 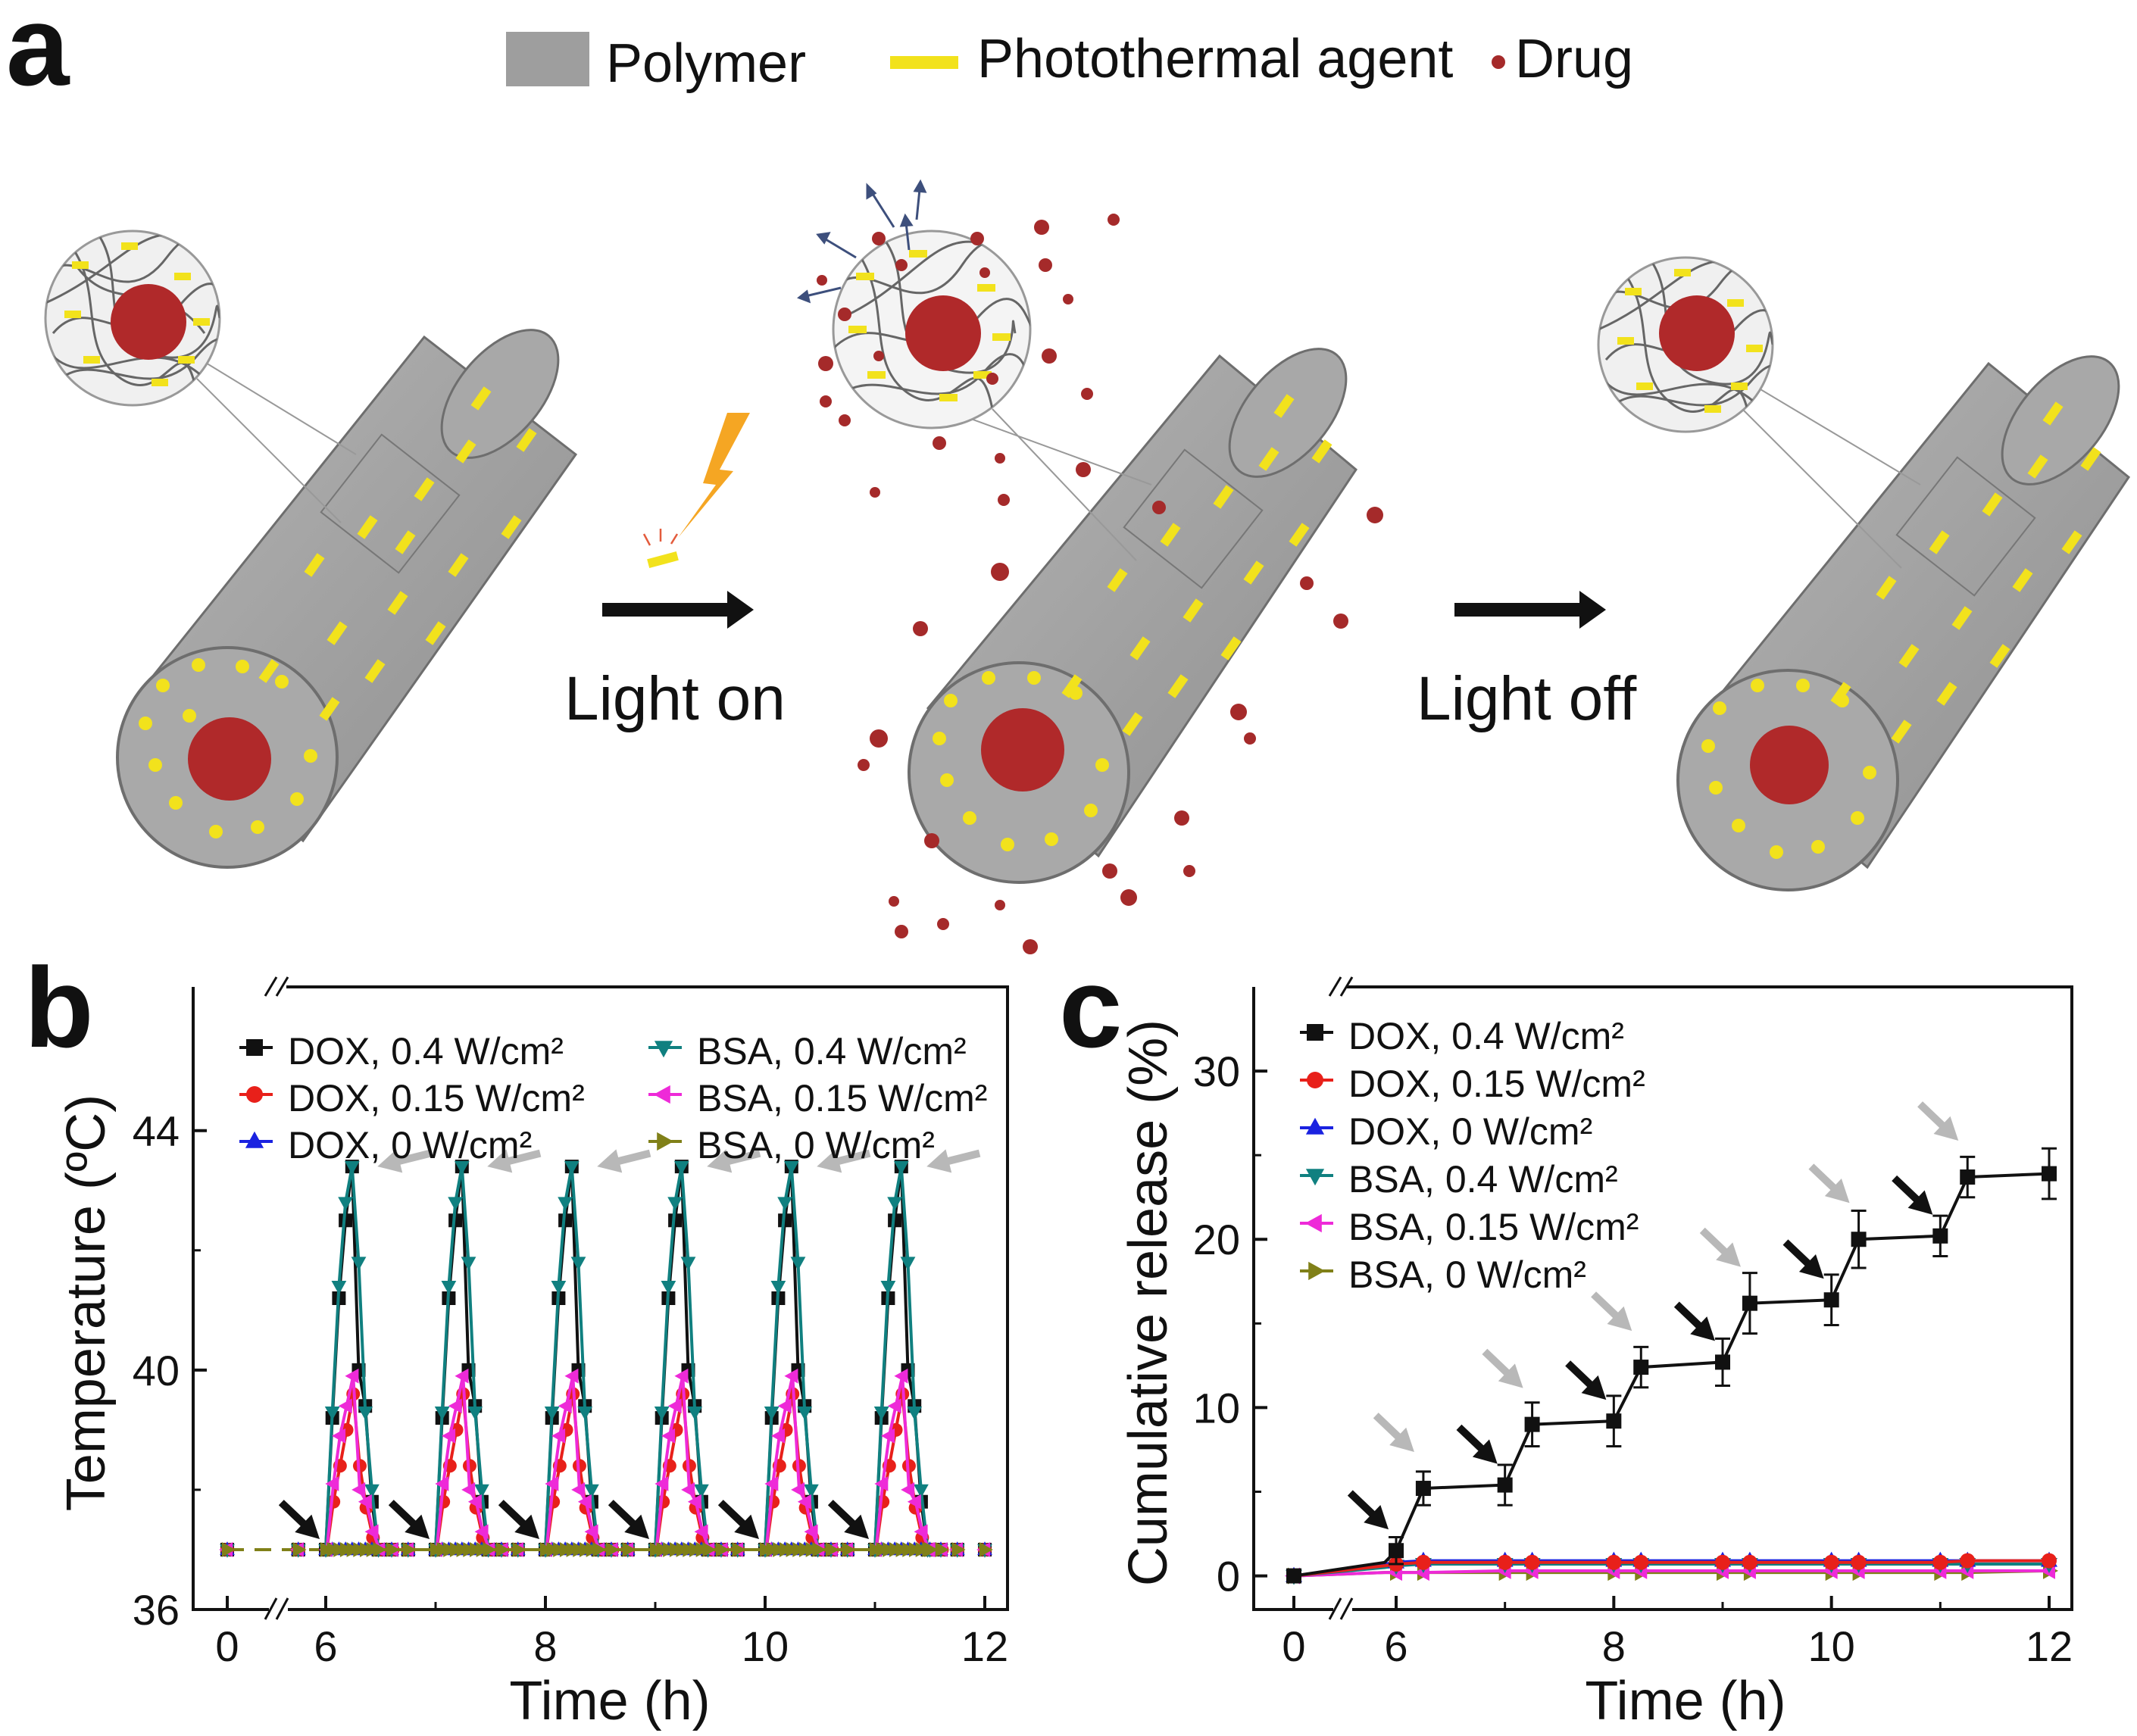 I want to click on chart-b-ytick-label: 36, so click(x=156, y=1610).